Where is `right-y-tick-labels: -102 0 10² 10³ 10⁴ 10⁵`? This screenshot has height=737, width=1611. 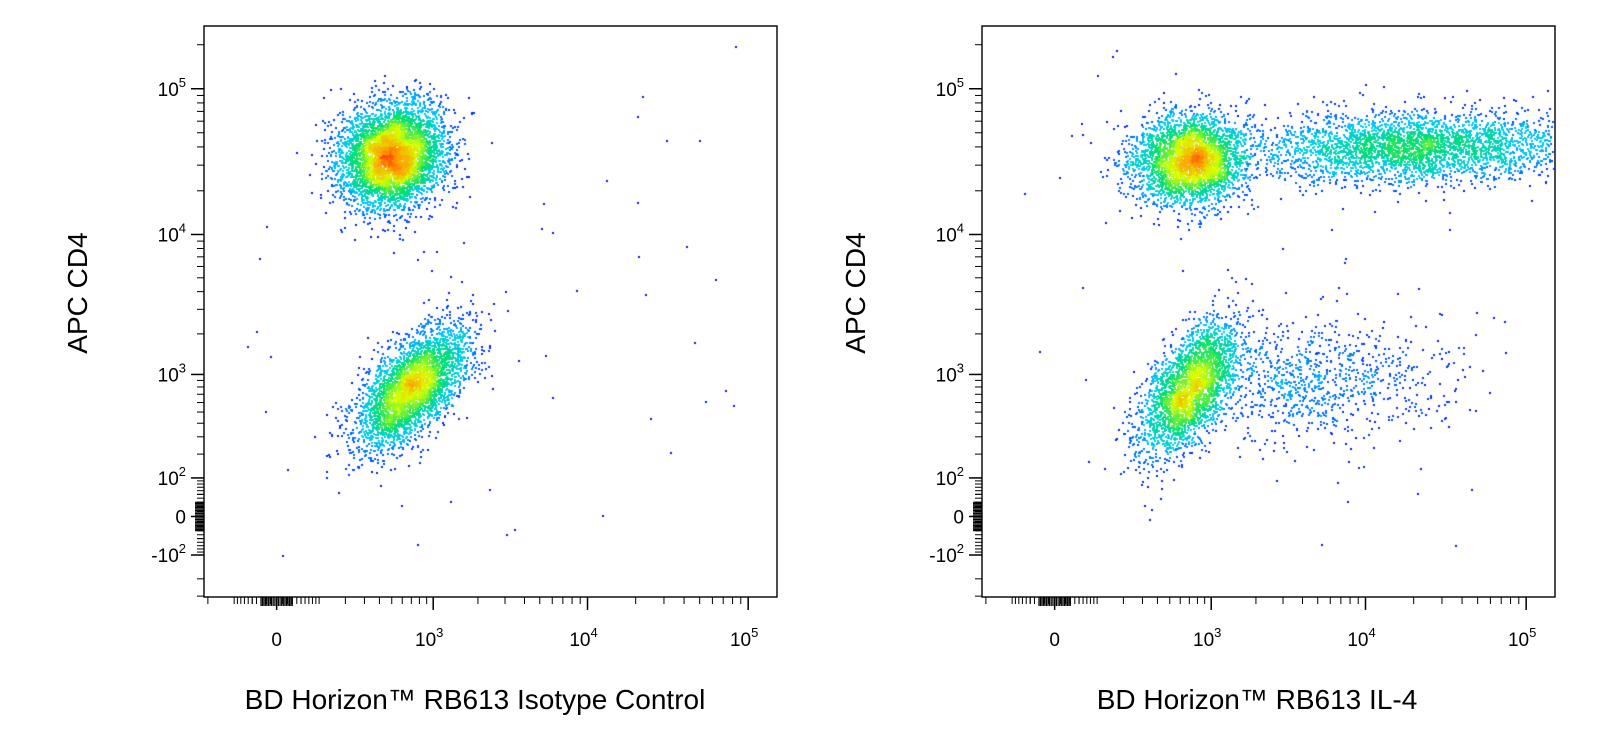
right-y-tick-labels: -102 0 10² 10³ 10⁴ 10⁵ is located at coordinates (946, 321).